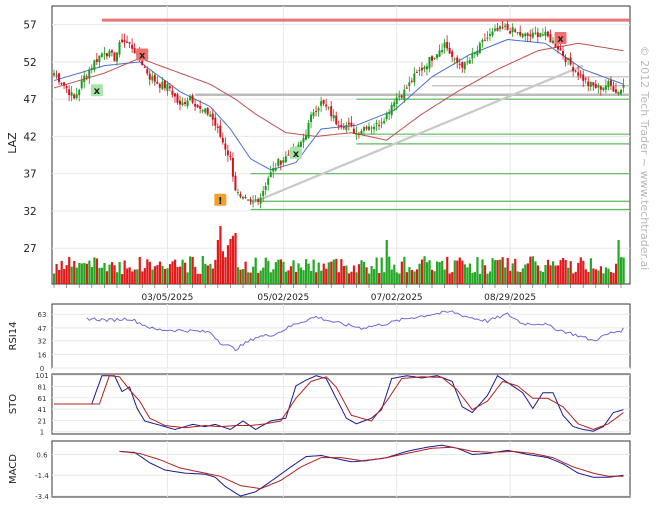 Image resolution: width=657 pixels, height=518 pixels. Describe the element at coordinates (97, 91) in the screenshot. I see `buy-marker-label: x` at that location.